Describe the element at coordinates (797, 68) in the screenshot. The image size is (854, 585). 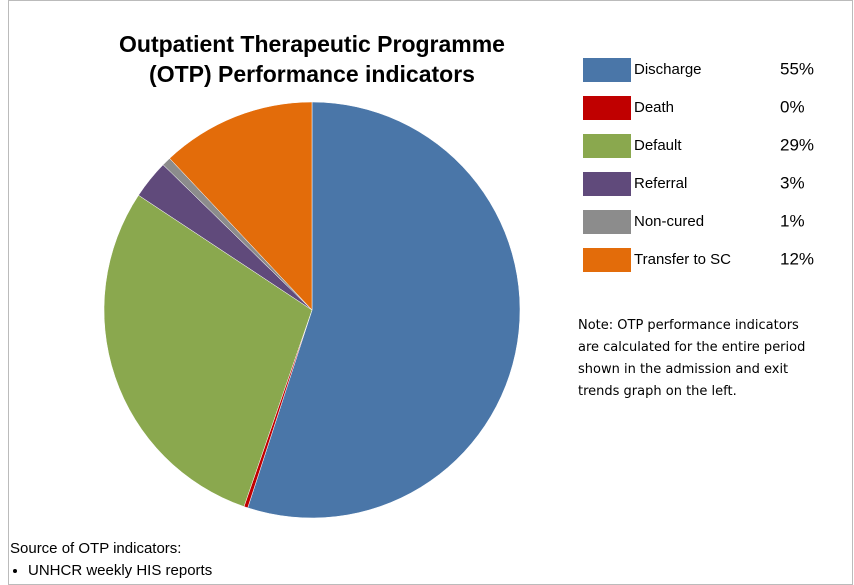
I see `value-label: 55%` at that location.